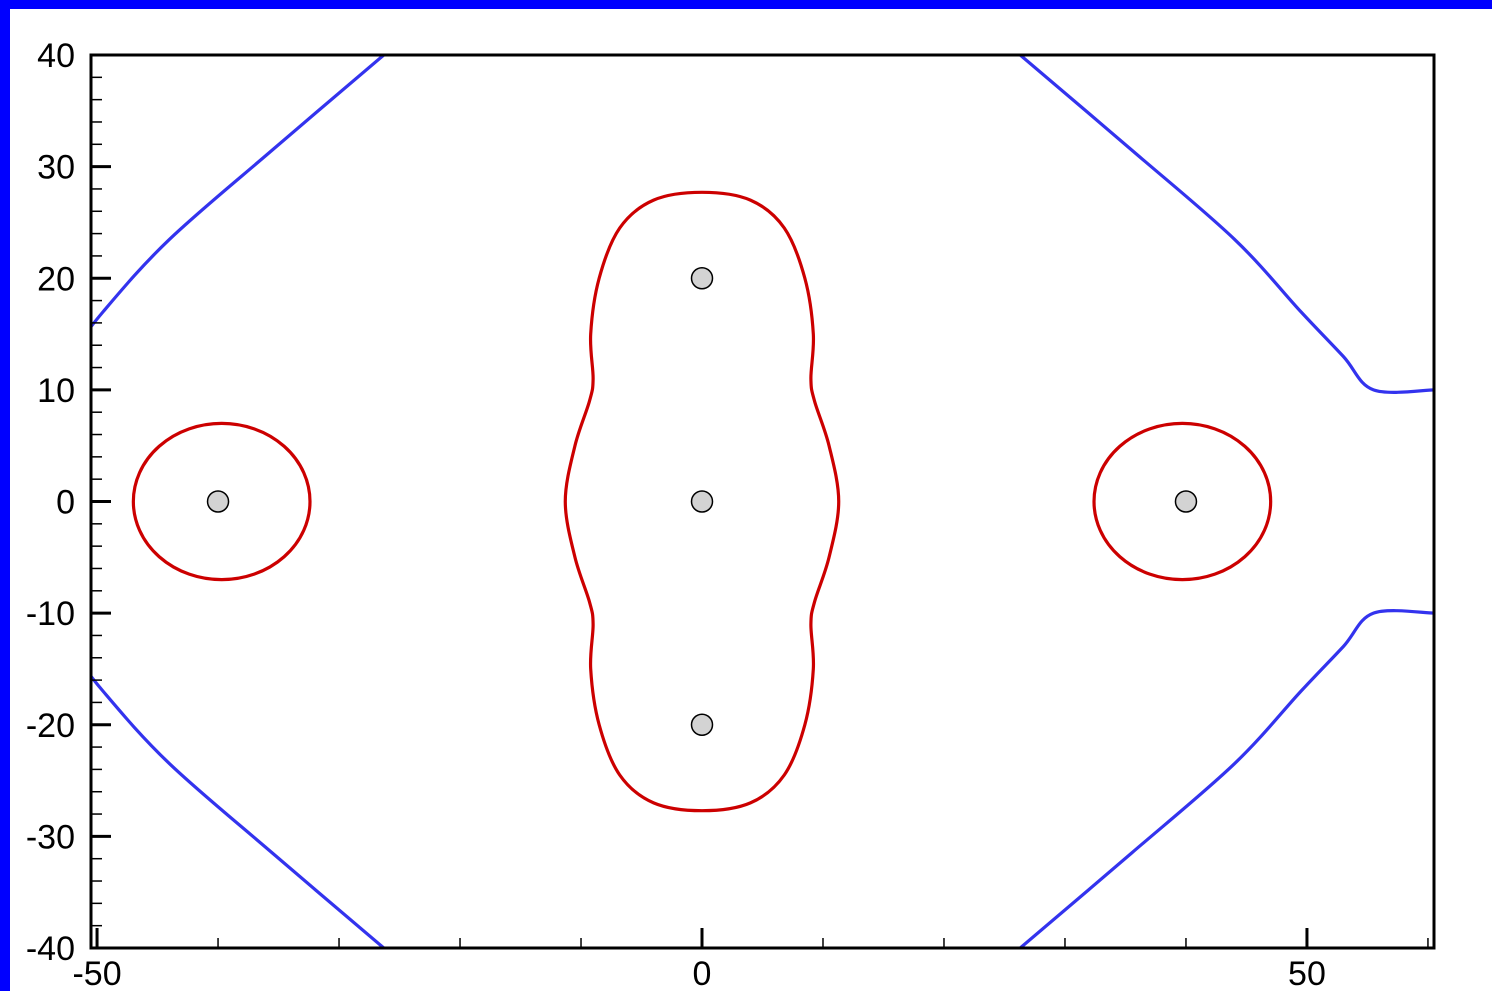  Describe the element at coordinates (56, 391) in the screenshot. I see `y-tick-label: 10` at that location.